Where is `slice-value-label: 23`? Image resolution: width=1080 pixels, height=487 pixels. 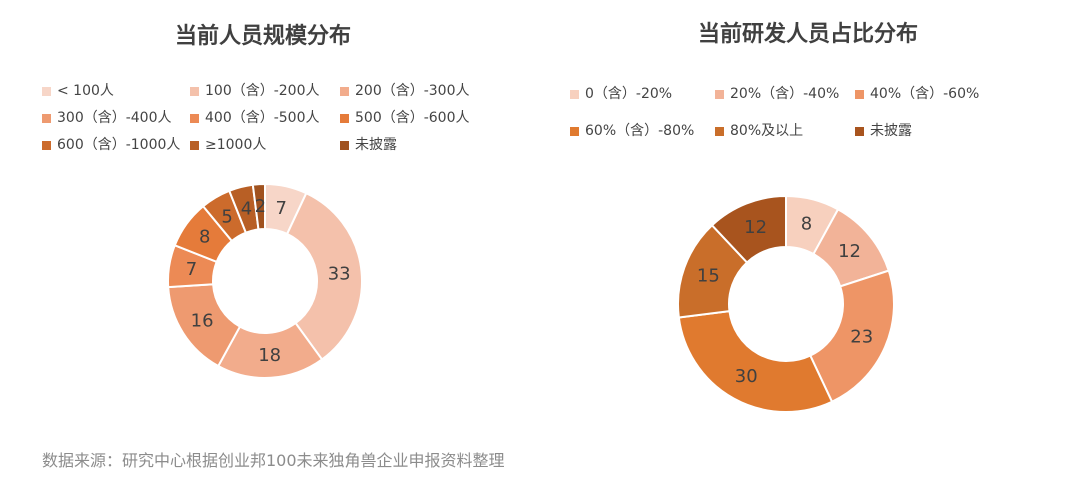 slice-value-label: 23 is located at coordinates (861, 336).